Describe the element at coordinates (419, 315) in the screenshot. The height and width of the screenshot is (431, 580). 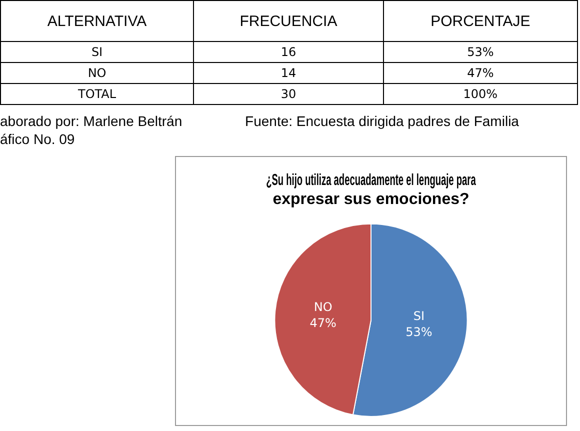
I see `slice-label: SI` at that location.